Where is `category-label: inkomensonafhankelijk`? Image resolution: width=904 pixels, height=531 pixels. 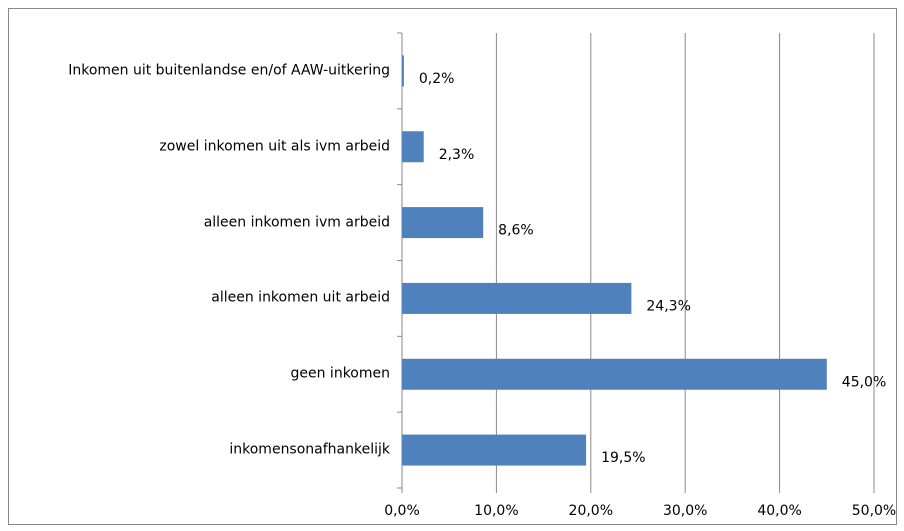 category-label: inkomensonafhankelijk is located at coordinates (309, 449).